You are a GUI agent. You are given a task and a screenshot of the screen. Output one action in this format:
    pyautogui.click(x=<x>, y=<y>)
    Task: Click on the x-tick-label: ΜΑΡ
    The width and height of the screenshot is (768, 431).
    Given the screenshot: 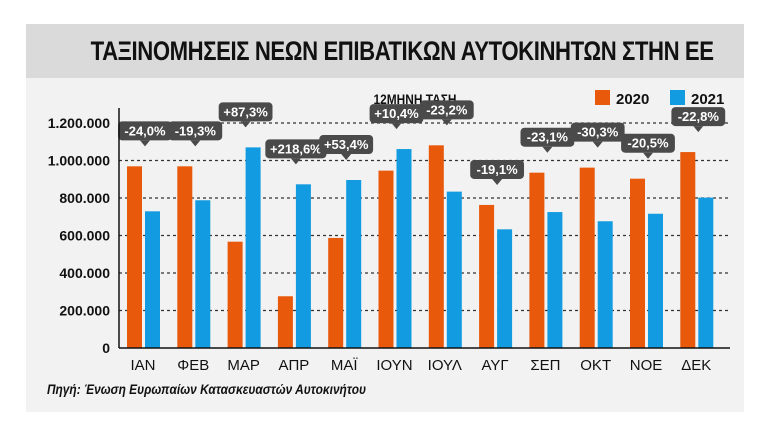 What is the action you would take?
    pyautogui.click(x=243, y=365)
    